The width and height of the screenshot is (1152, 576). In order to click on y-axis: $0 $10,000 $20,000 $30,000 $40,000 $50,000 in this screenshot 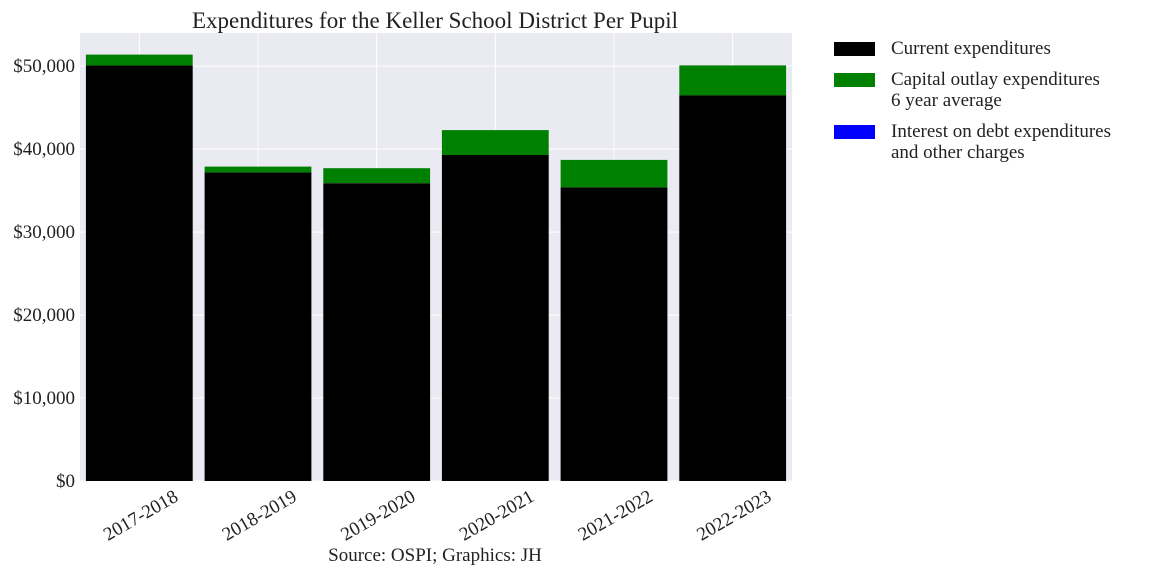, I will do `click(44, 274)`.